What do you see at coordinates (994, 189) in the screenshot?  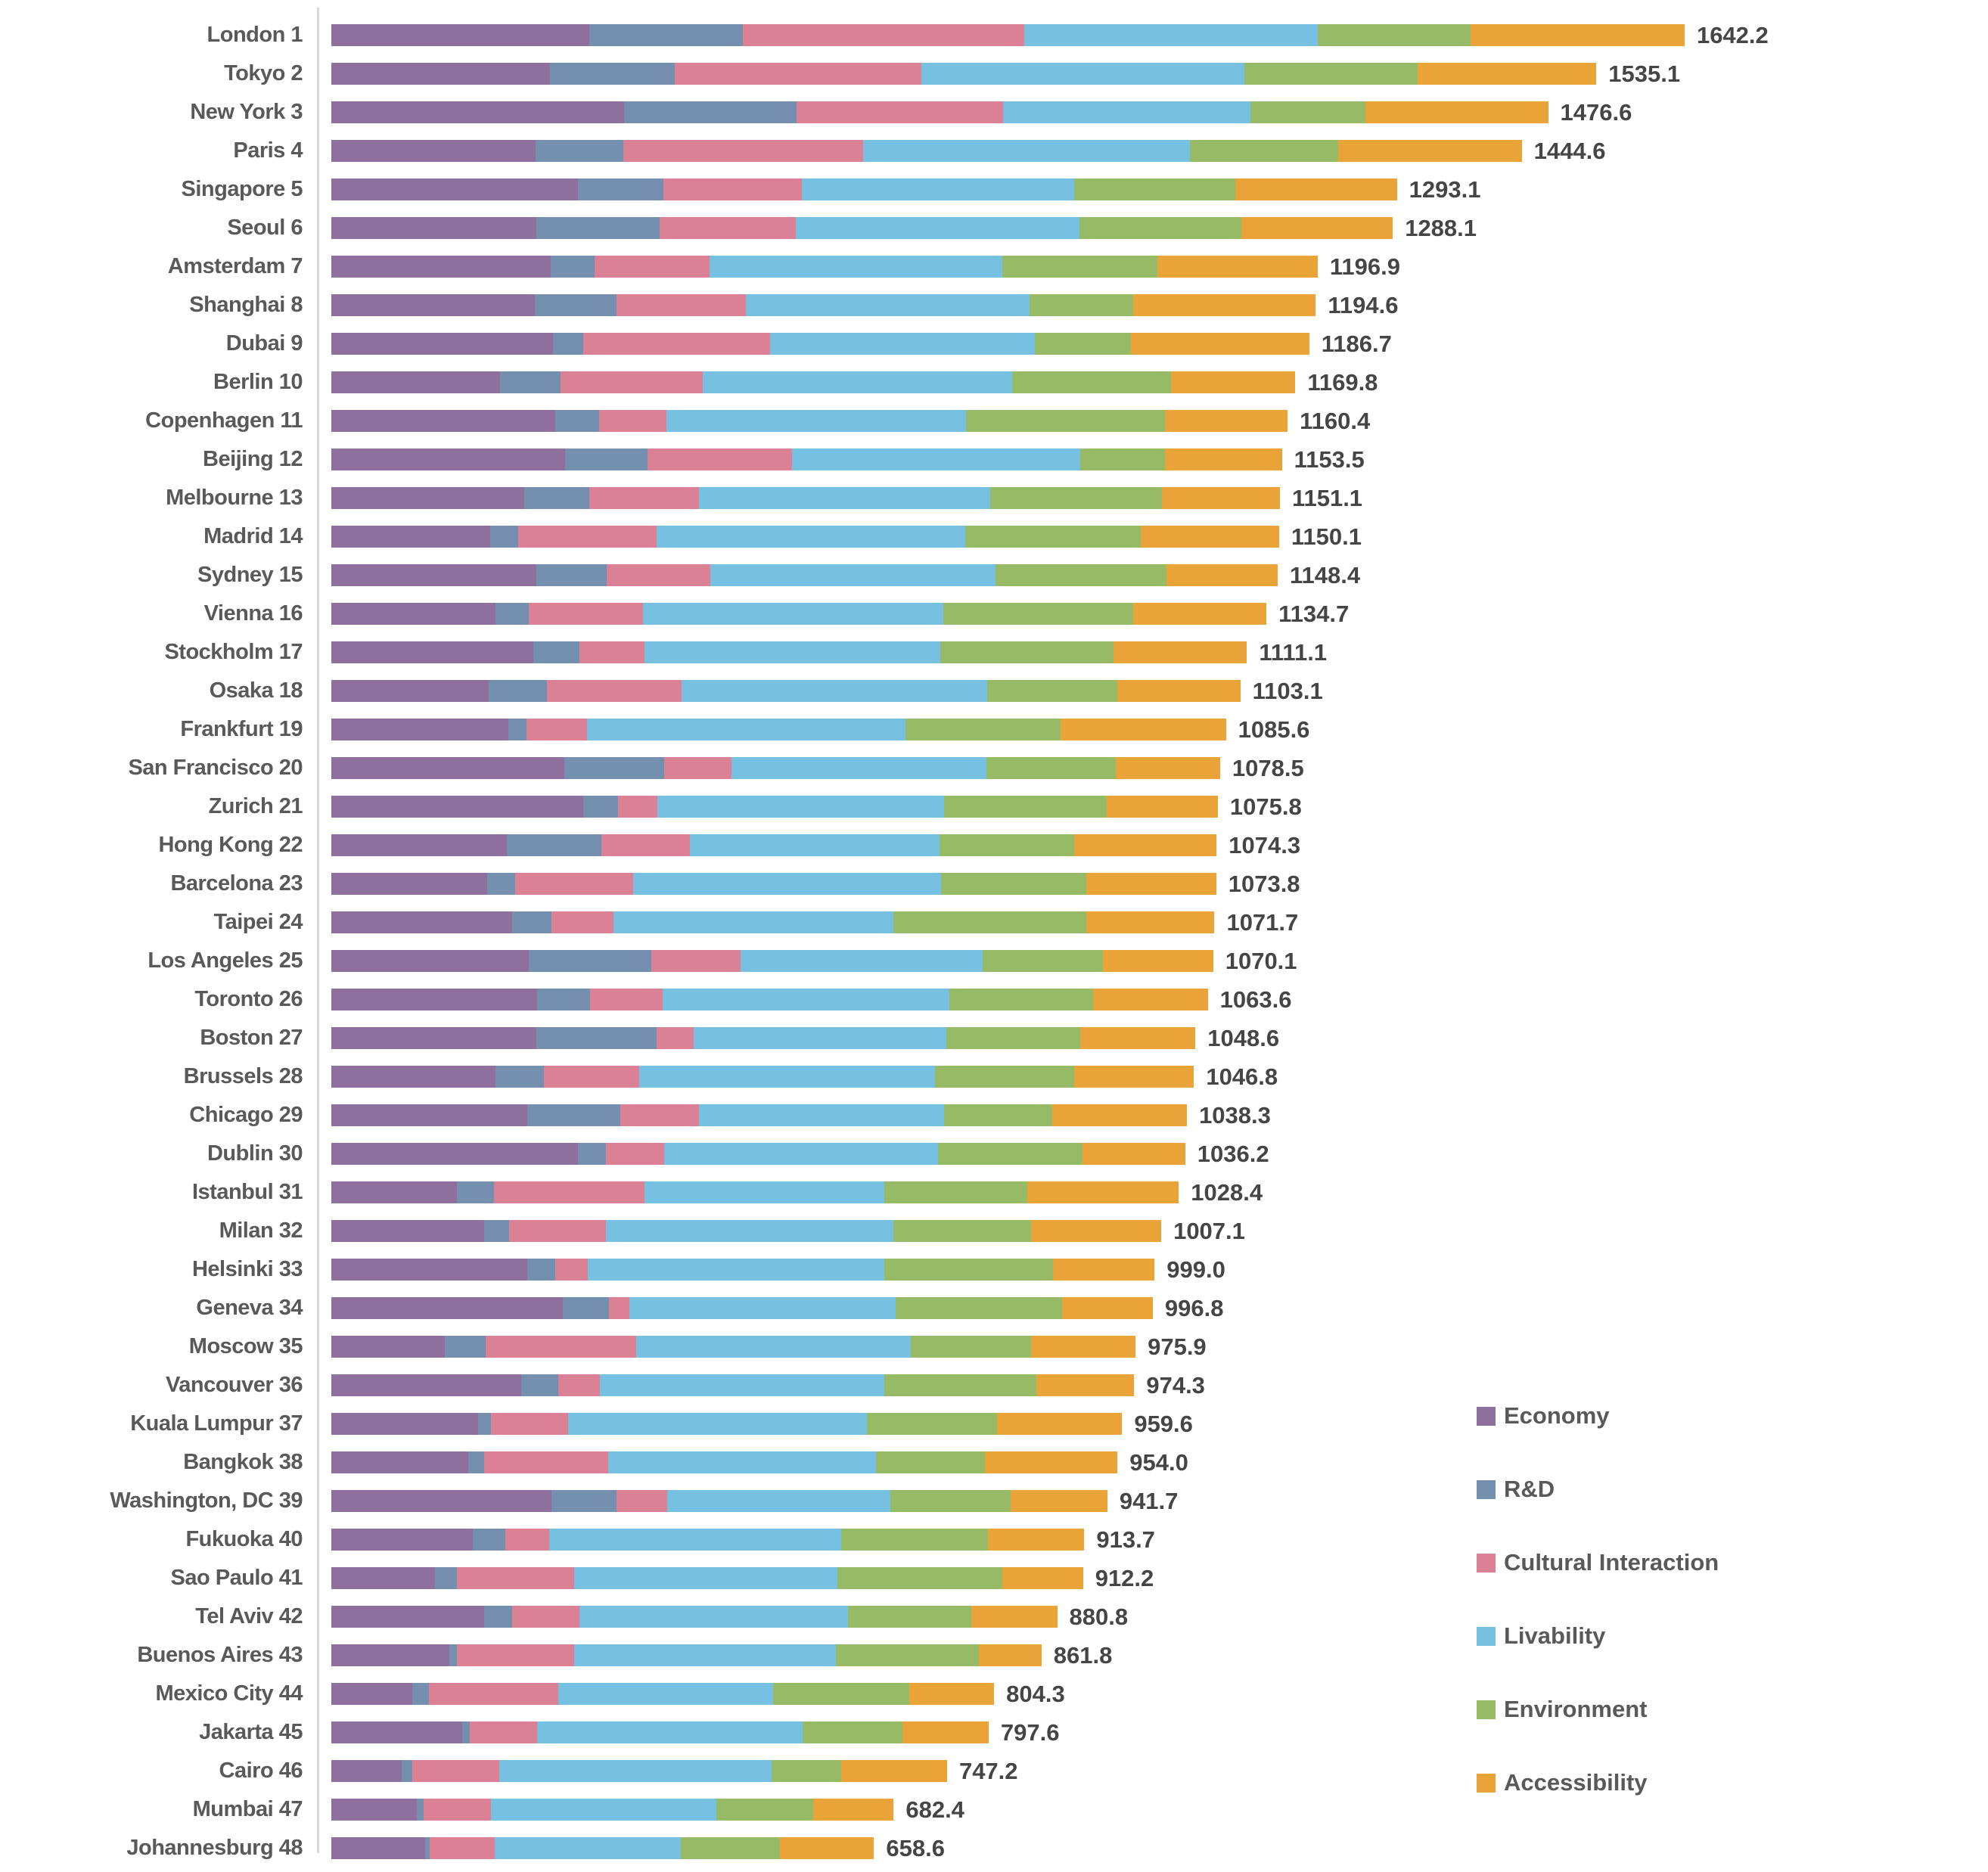 I see `bar-row: Singapore 5 1293.1` at bounding box center [994, 189].